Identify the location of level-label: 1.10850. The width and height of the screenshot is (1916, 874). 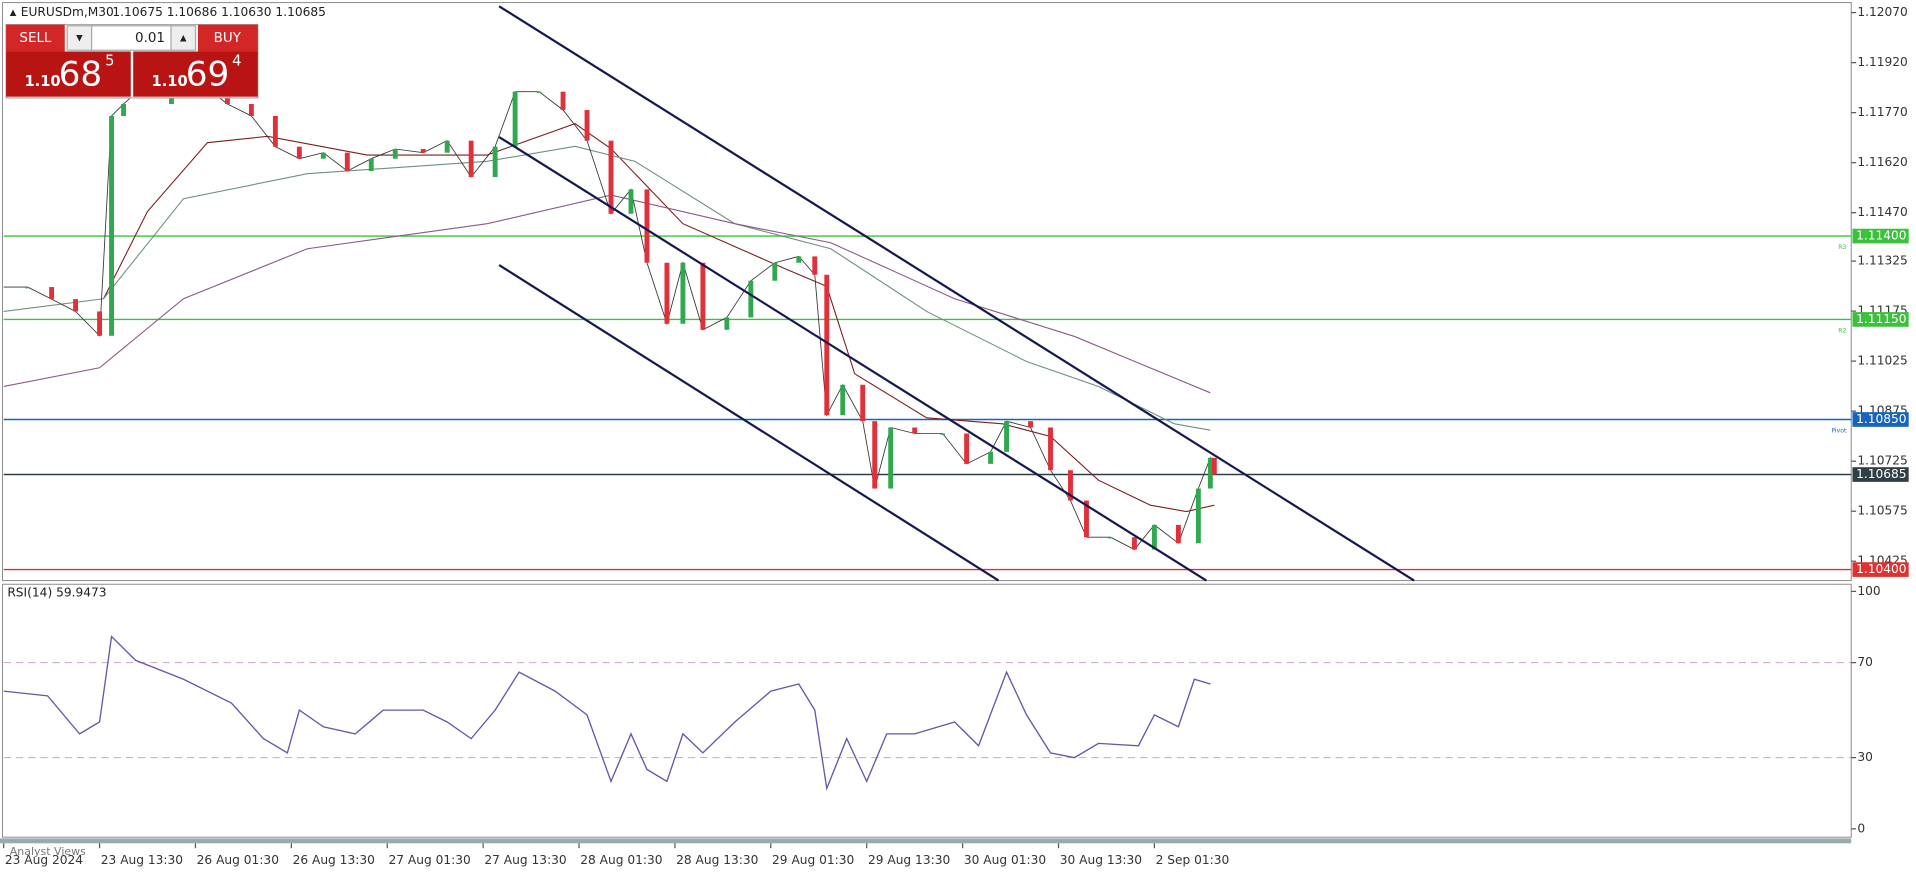
(1881, 419).